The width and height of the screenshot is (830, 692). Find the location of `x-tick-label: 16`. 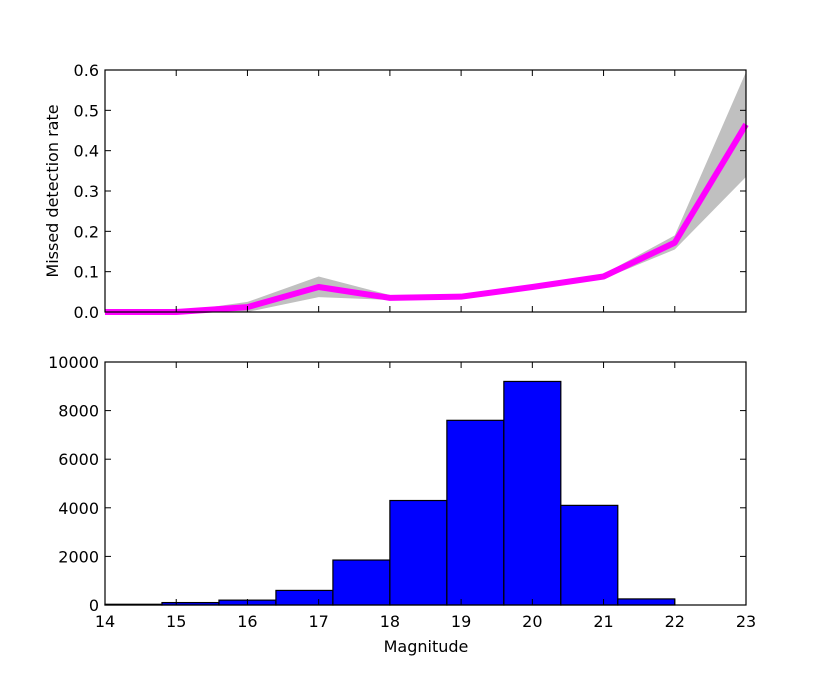

x-tick-label: 16 is located at coordinates (247, 621).